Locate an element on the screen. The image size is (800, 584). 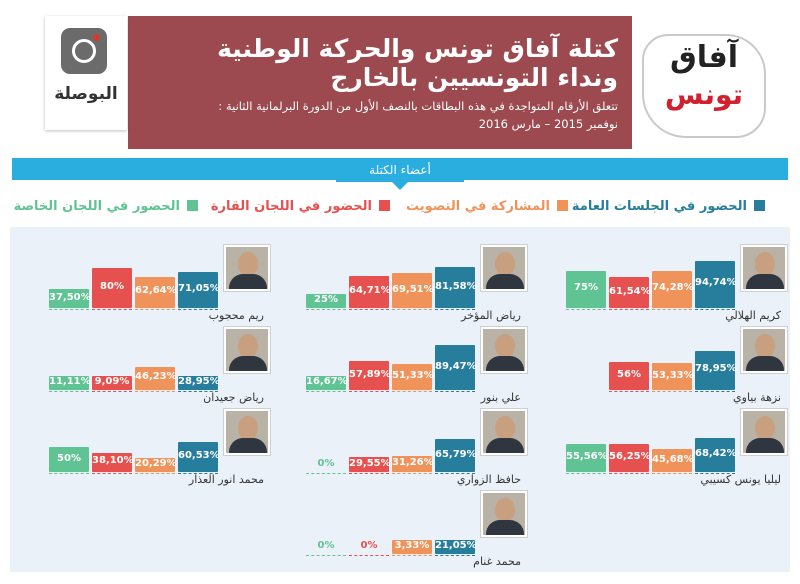
member-name: محمد انور العذار is located at coordinates (226, 479).